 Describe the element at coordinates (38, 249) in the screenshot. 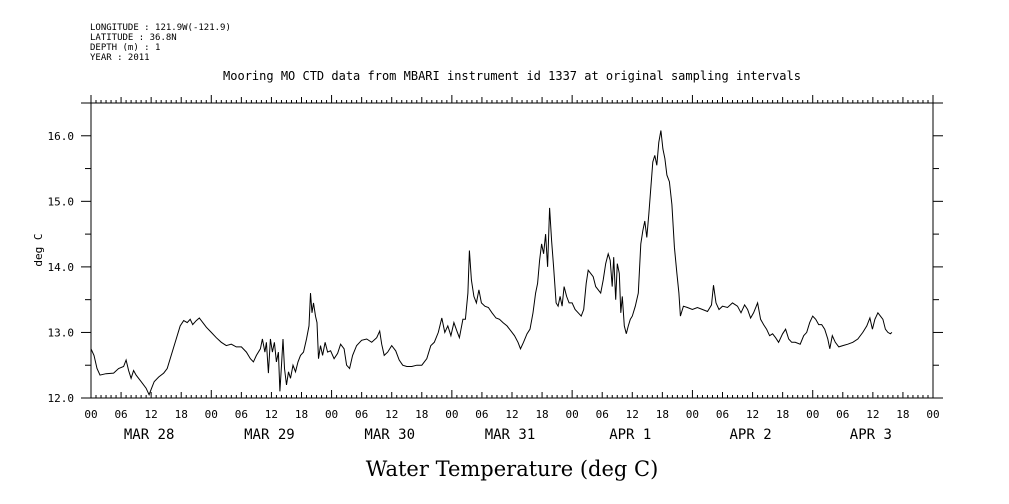

I see `y-axis-label: deg C` at that location.